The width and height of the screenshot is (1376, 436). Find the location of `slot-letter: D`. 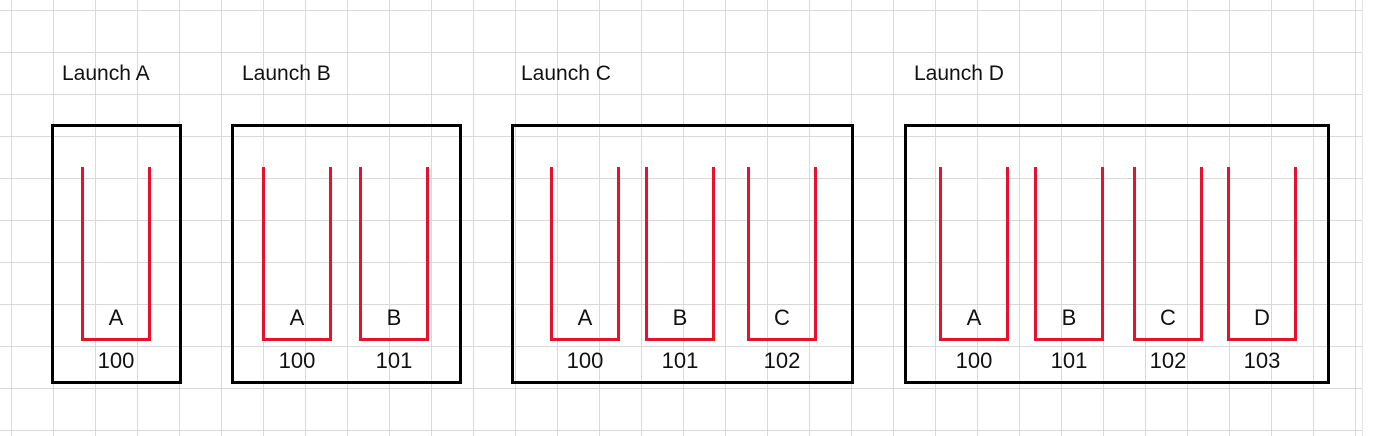

slot-letter: D is located at coordinates (1262, 317).